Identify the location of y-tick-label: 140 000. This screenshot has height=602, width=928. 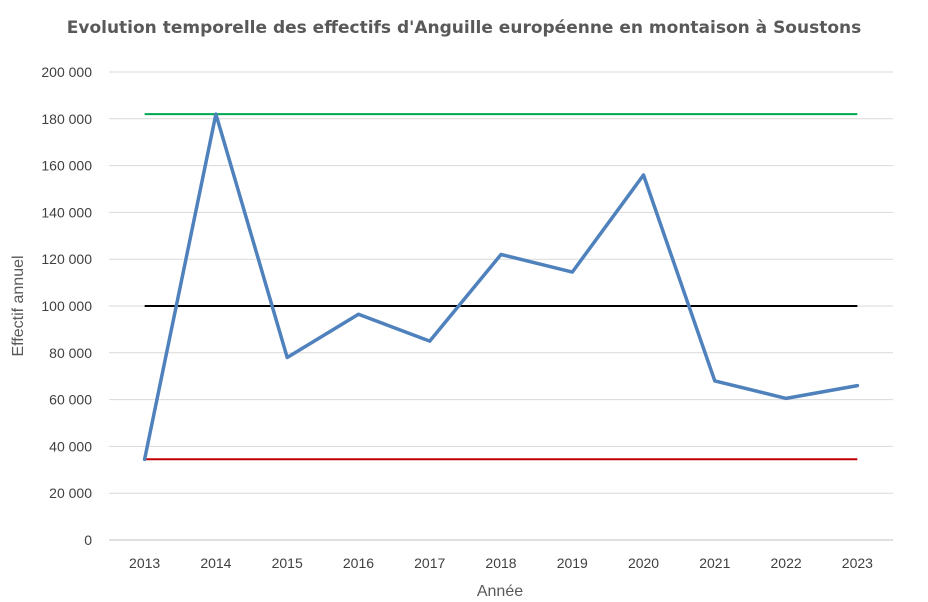
(66, 212).